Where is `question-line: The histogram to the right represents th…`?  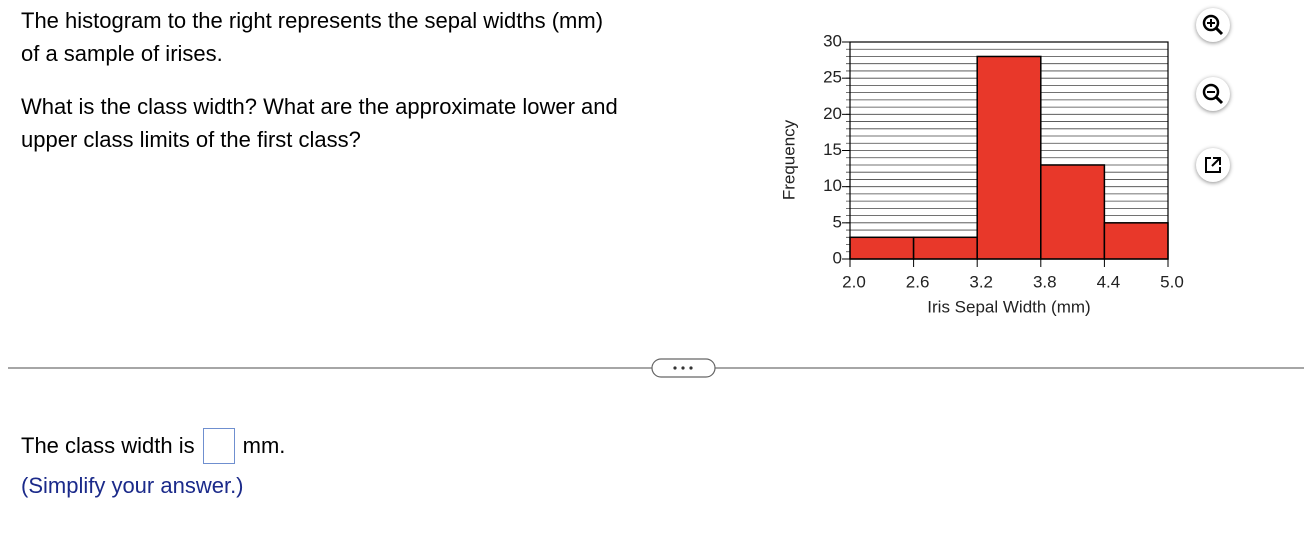
question-line: The histogram to the right represents th… is located at coordinates (312, 20).